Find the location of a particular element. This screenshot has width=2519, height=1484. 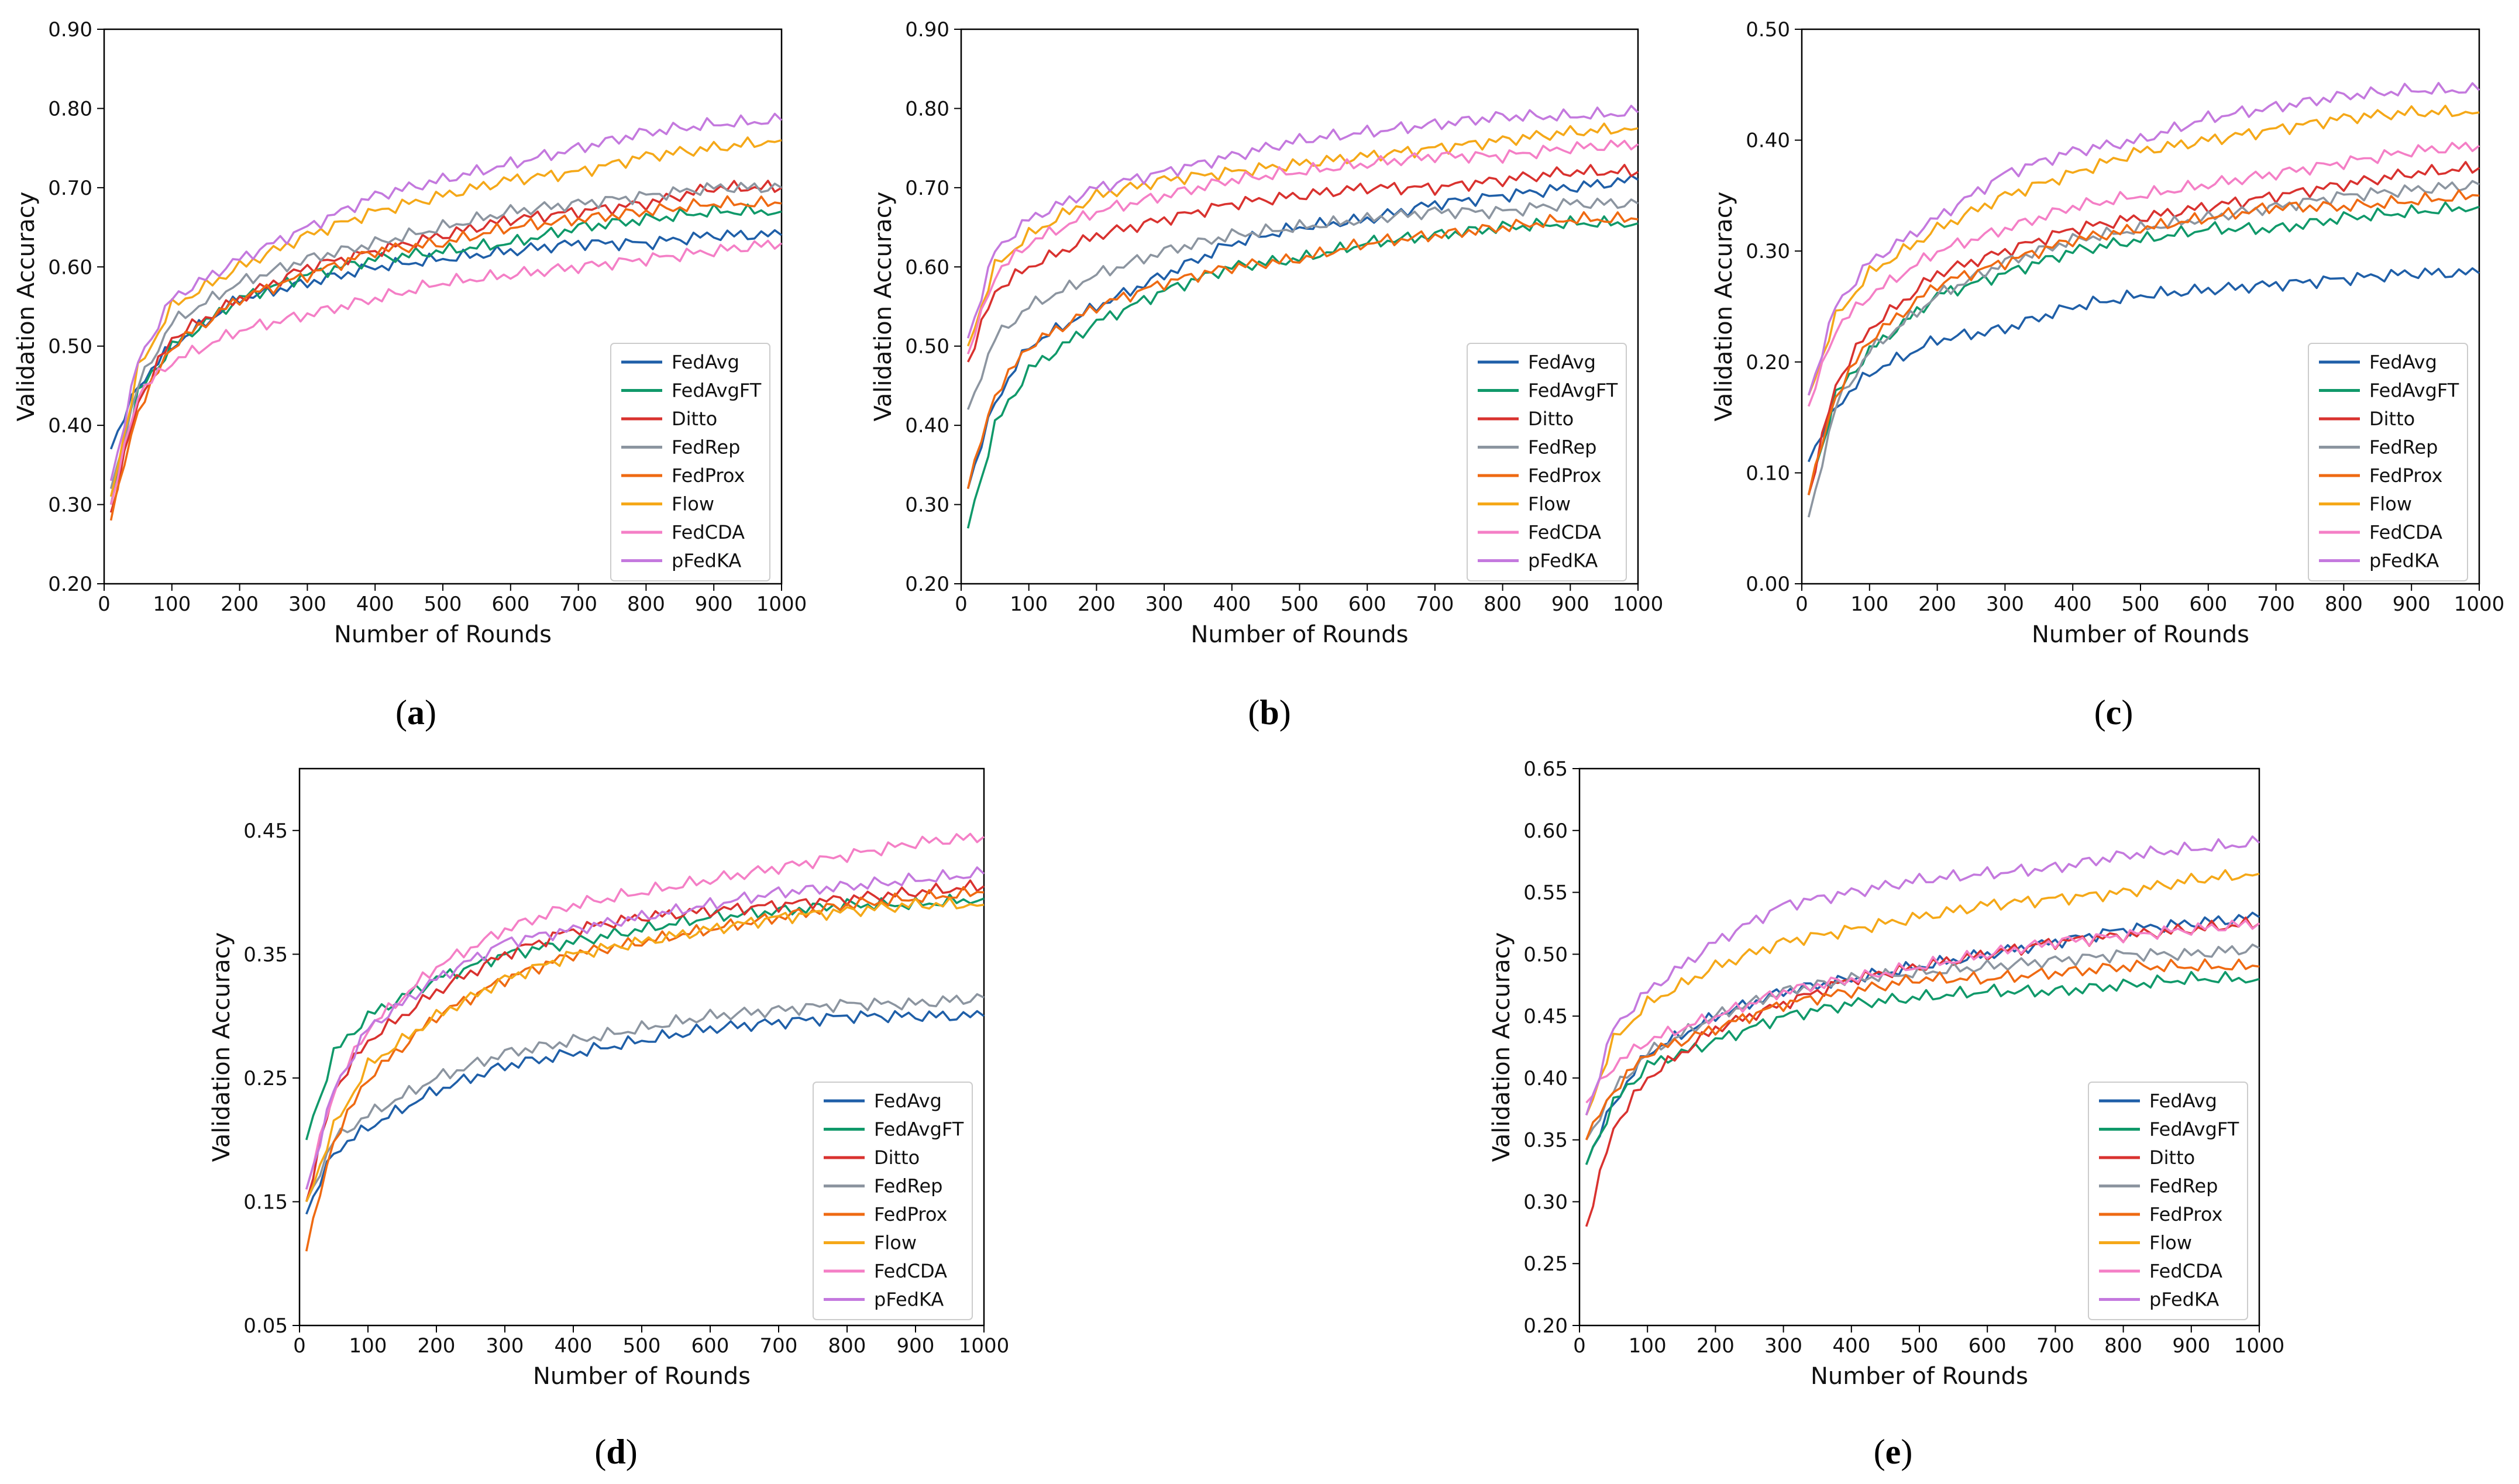

y-tick-label: 0.25 is located at coordinates (1546, 1264).